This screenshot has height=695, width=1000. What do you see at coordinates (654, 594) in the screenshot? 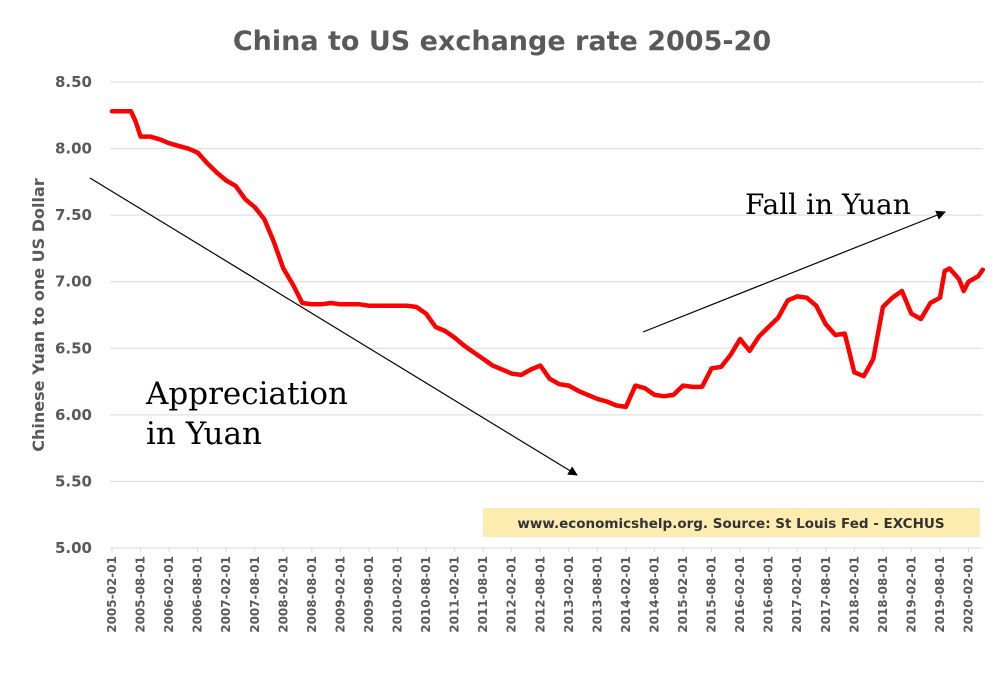
I see `x-tick-label: 2014-08-01` at bounding box center [654, 594].